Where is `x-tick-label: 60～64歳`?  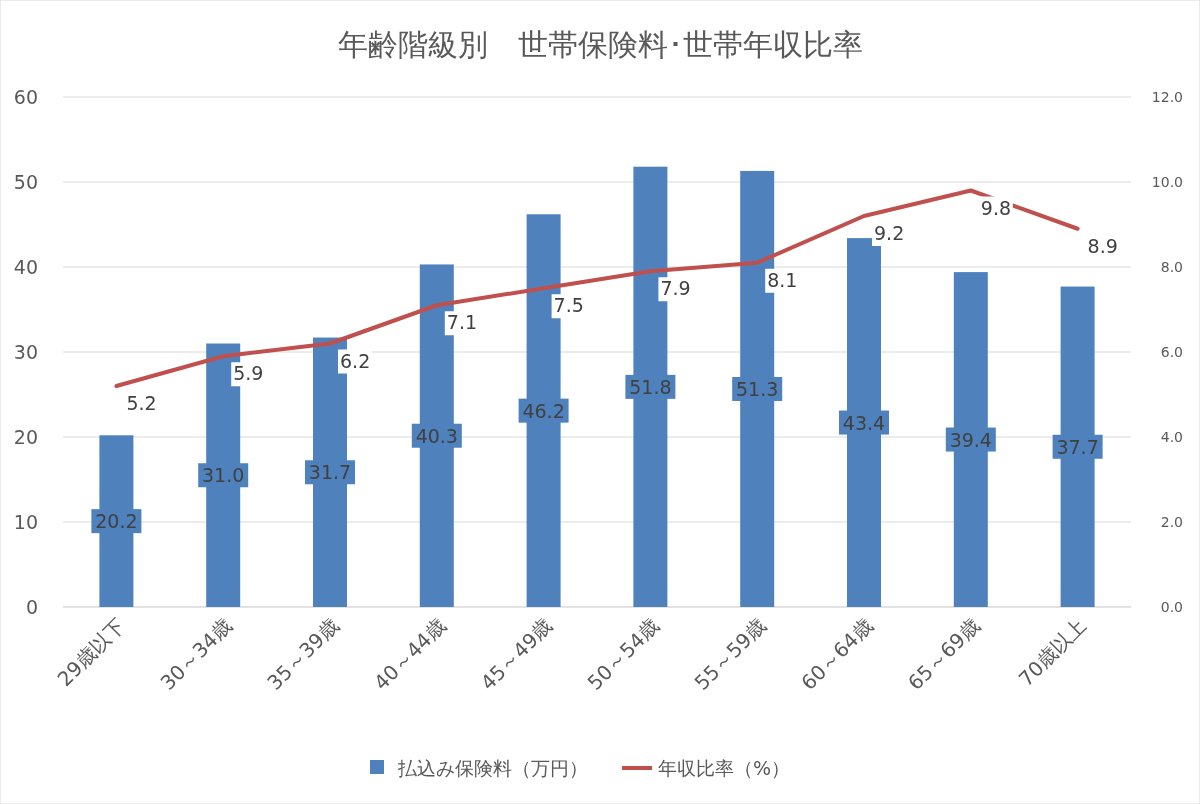 x-tick-label: 60～64歳 is located at coordinates (837, 654).